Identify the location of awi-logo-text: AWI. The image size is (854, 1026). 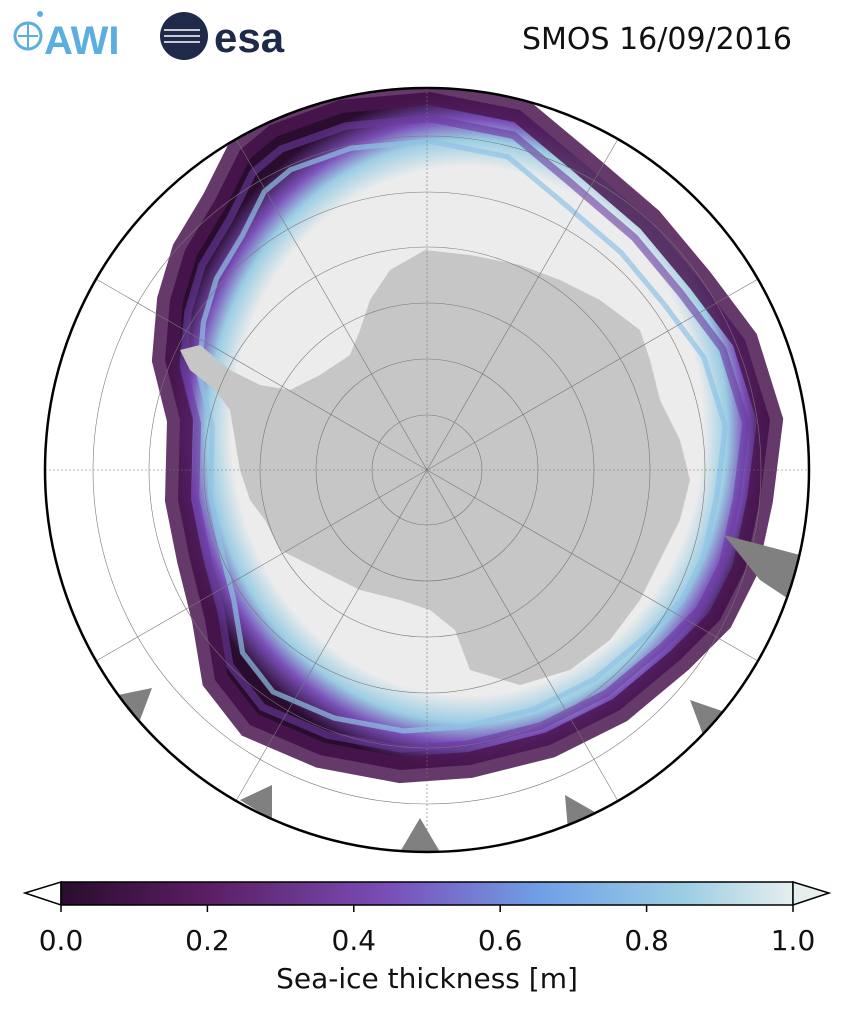
(82, 41).